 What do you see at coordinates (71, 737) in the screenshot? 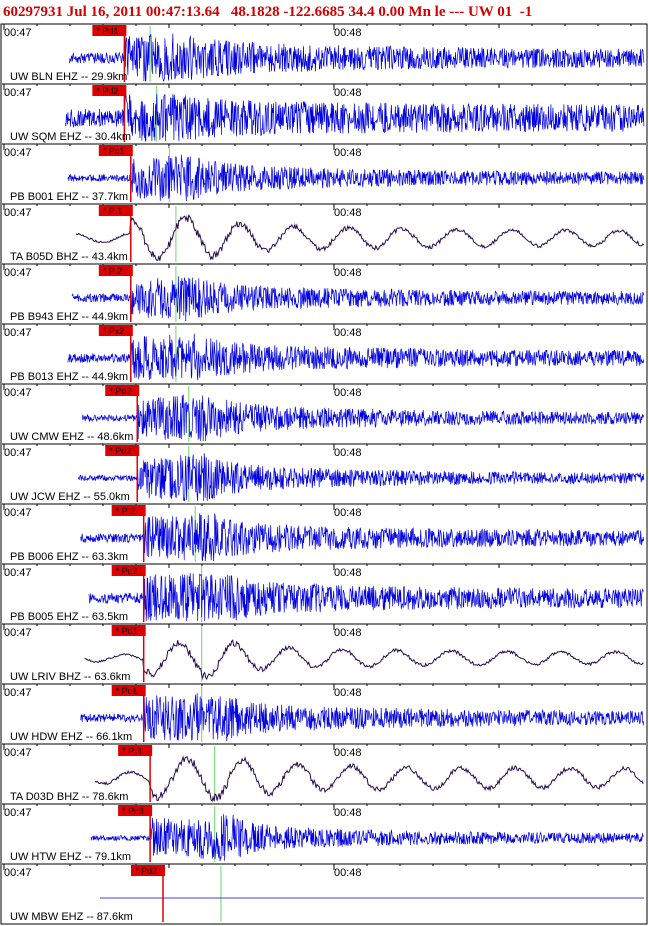
I see `station-label: UW HDW EHZ -- 66.1km` at bounding box center [71, 737].